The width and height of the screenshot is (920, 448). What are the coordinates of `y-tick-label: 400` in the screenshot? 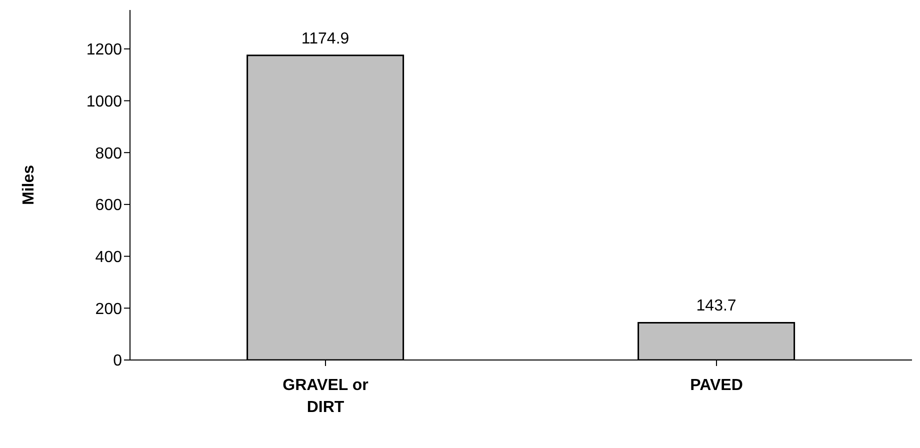 It's located at (108, 257).